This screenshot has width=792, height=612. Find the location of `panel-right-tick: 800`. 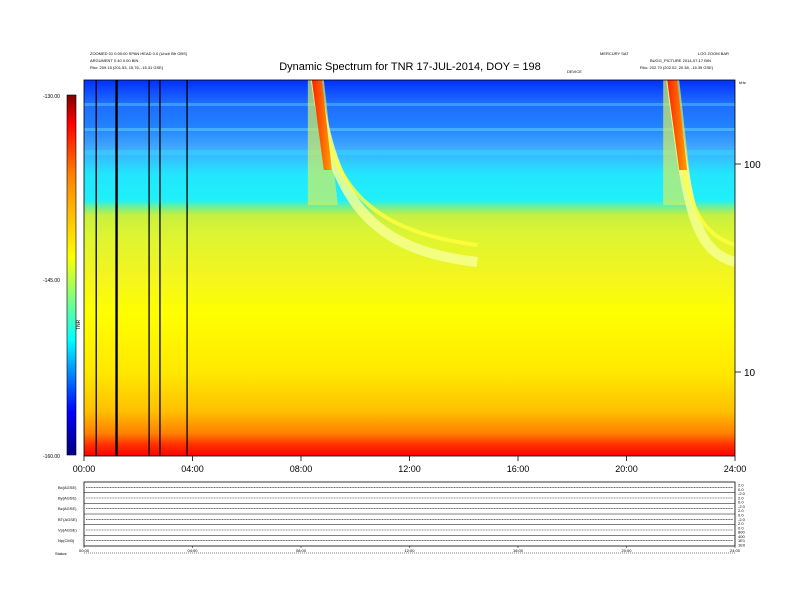

panel-right-tick: 800 is located at coordinates (741, 532).